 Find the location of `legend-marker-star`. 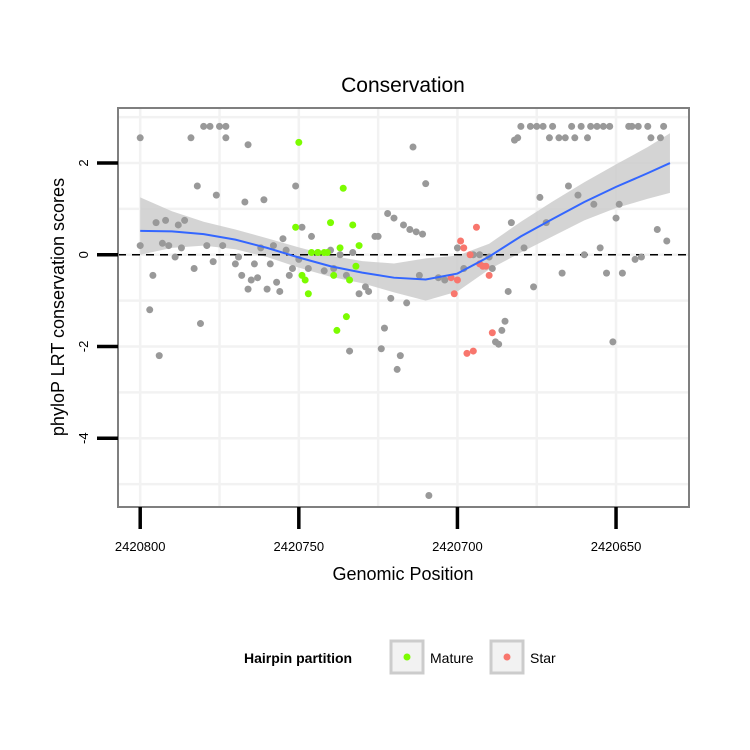

legend-marker-star is located at coordinates (507, 657).